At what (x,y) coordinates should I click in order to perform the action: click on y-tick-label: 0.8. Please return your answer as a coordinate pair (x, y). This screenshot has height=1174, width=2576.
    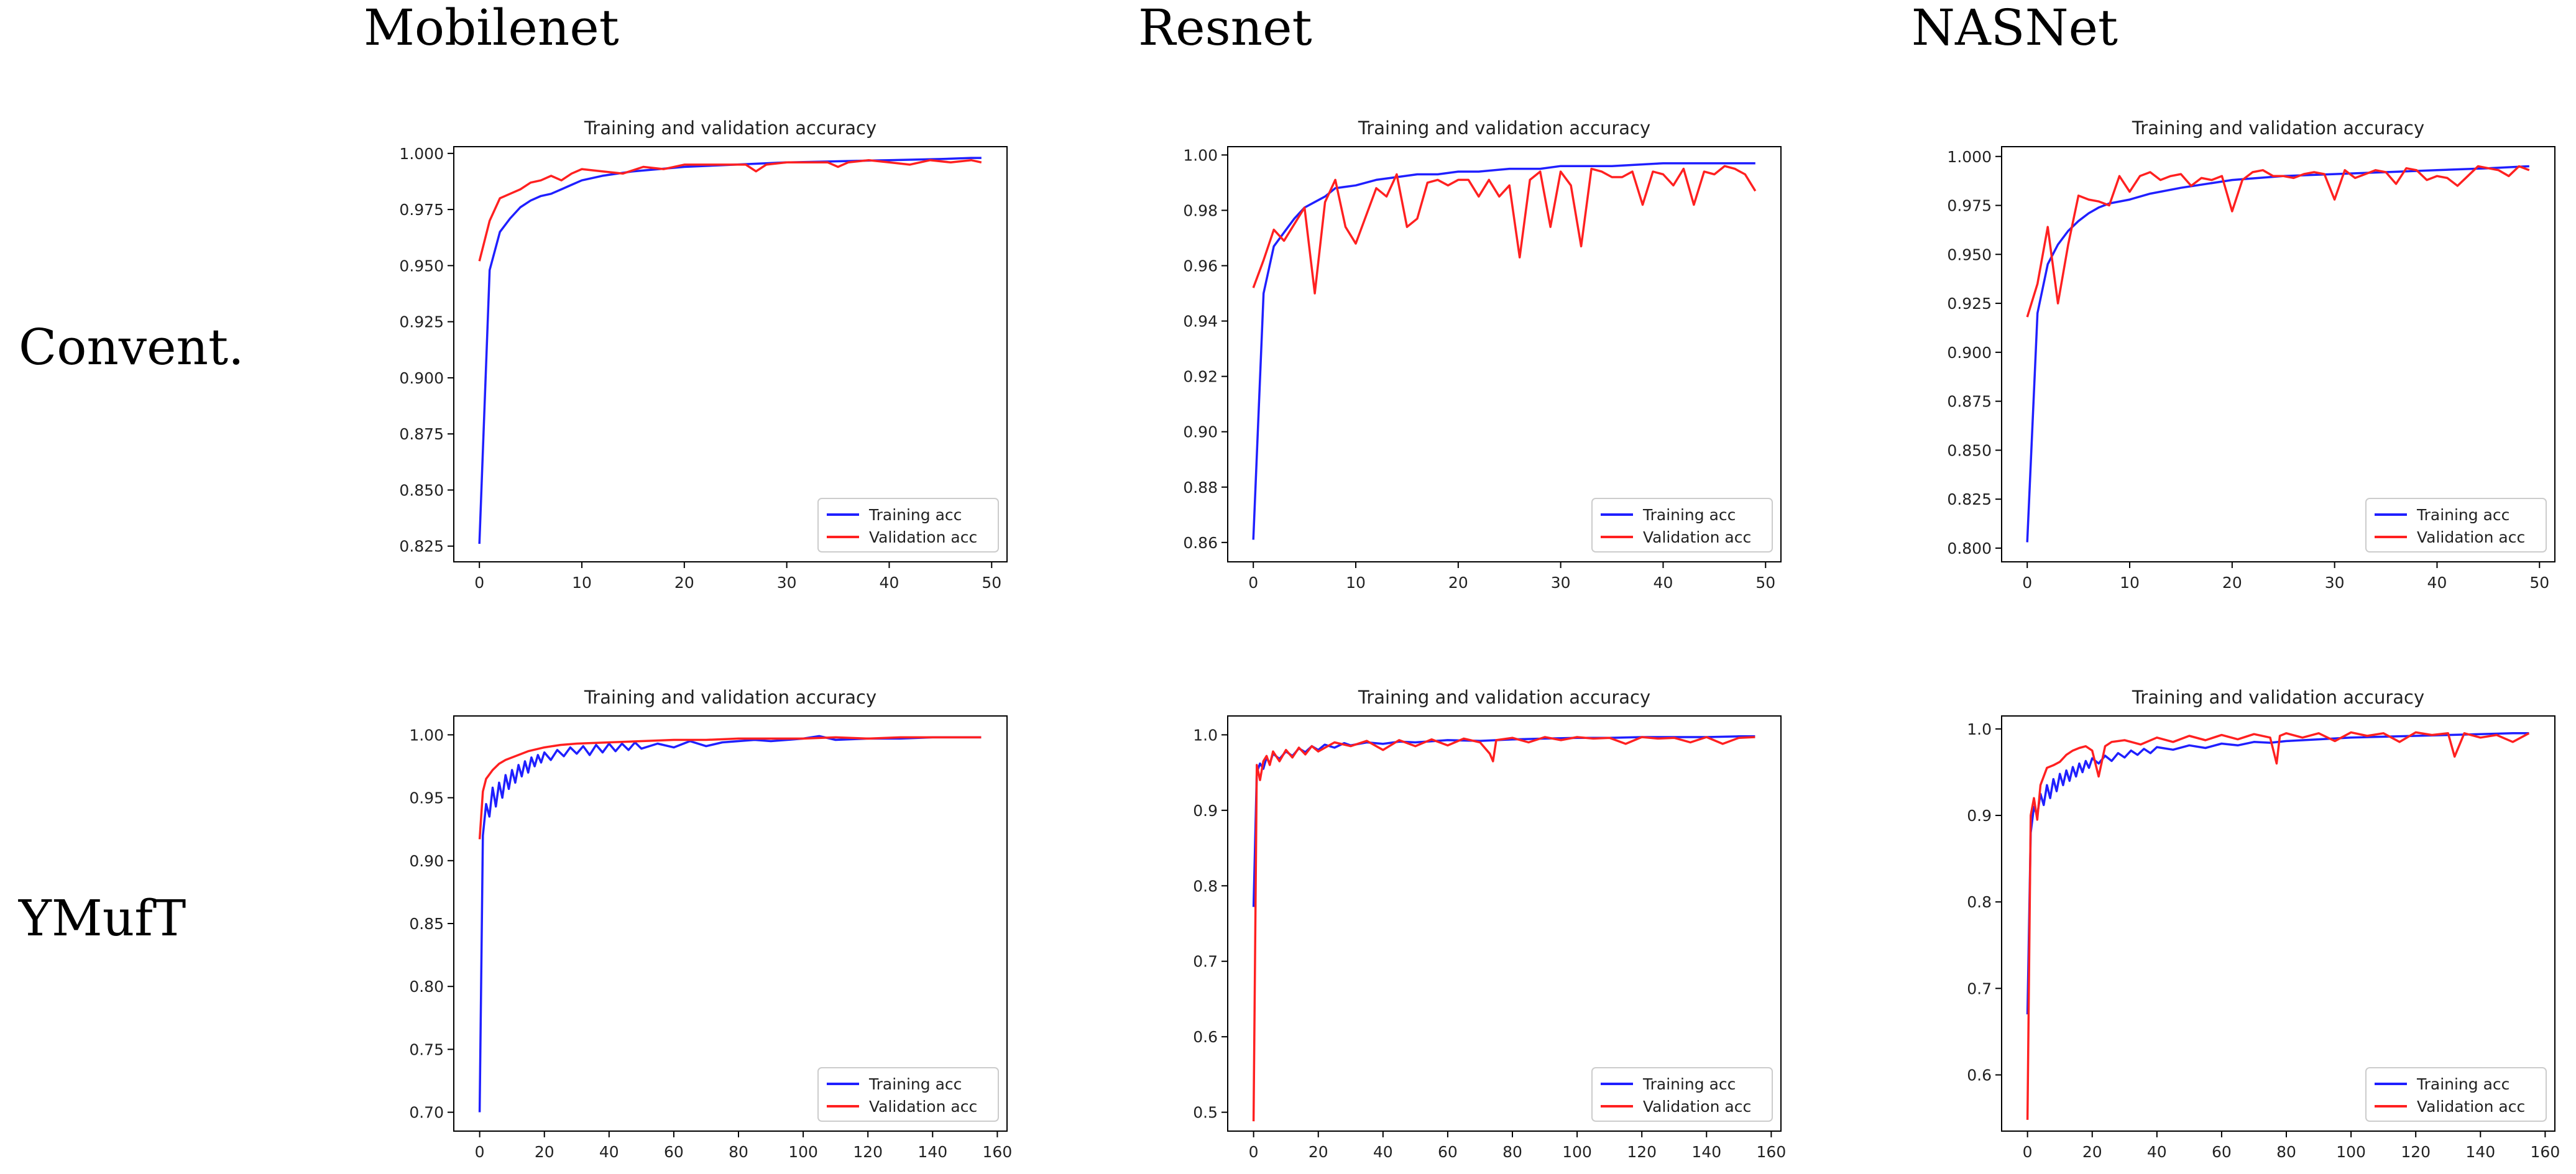
    Looking at the image, I should click on (1979, 902).